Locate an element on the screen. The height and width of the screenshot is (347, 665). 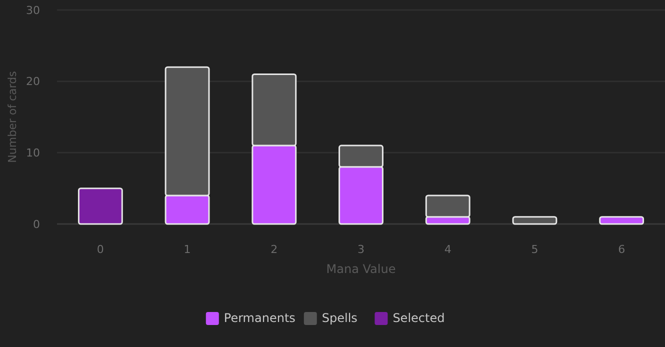
x-tick-label: 3 is located at coordinates (361, 249).